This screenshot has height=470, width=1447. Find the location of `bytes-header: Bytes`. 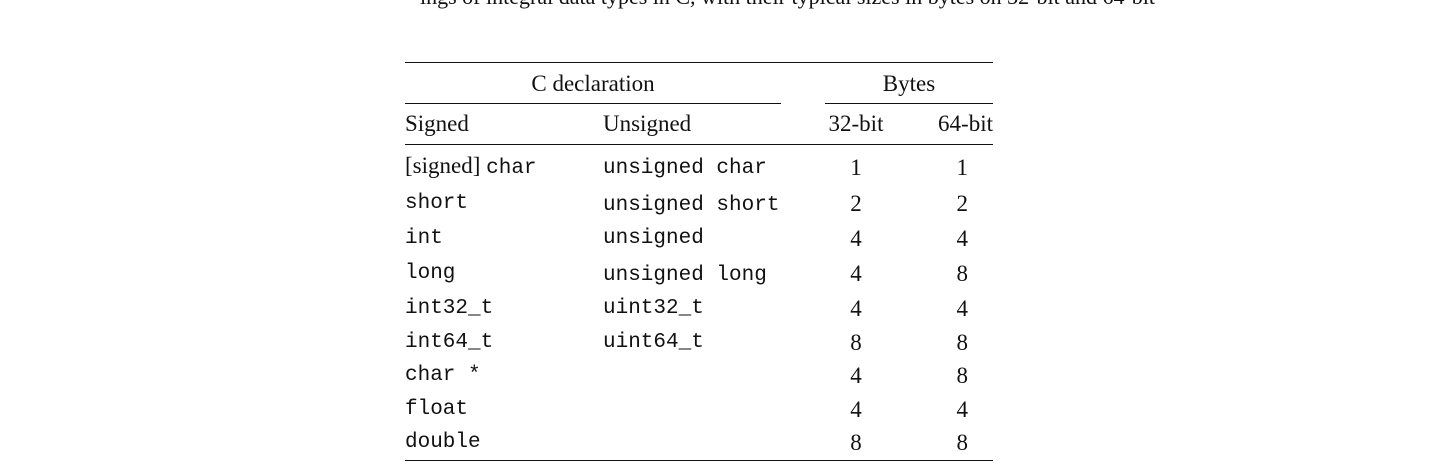

bytes-header: Bytes is located at coordinates (909, 83).